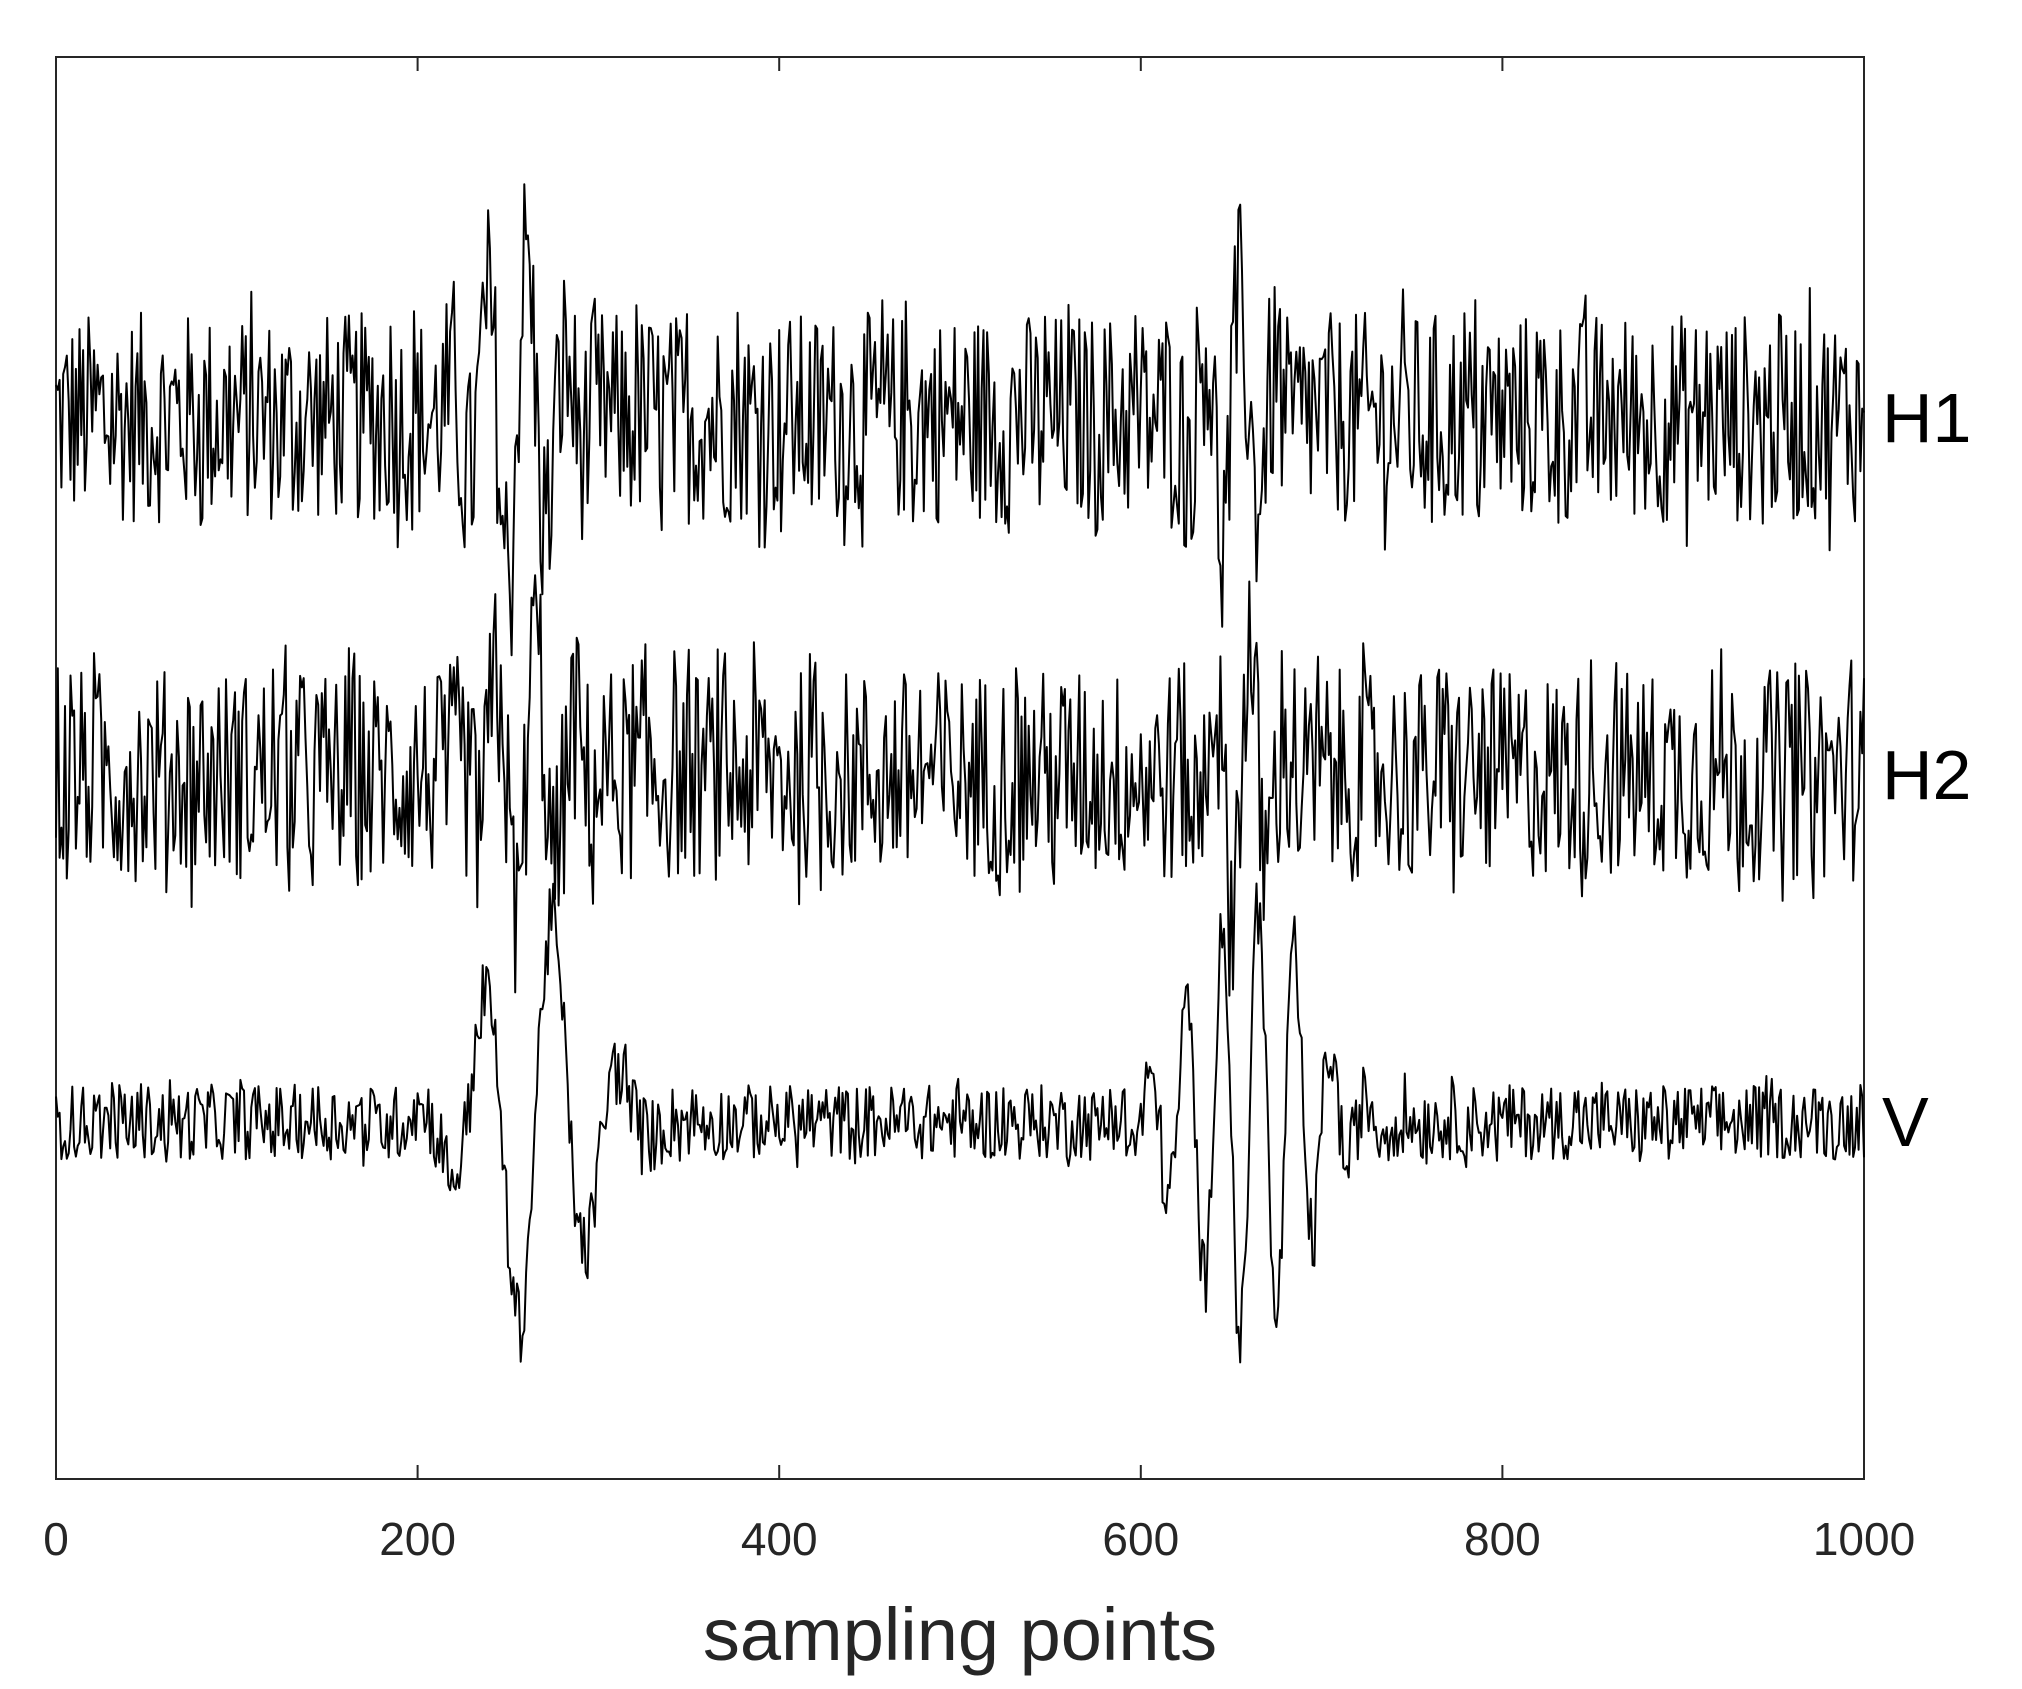 The height and width of the screenshot is (1689, 2022). Describe the element at coordinates (417, 1539) in the screenshot. I see `x-tick-label-200: 200` at that location.